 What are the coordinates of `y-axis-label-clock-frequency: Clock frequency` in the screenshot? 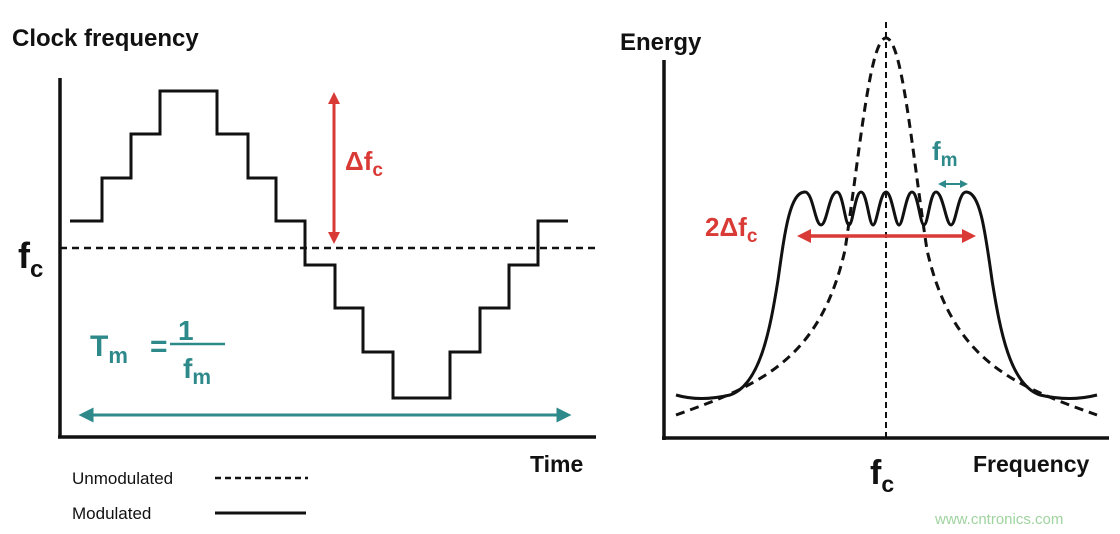 It's located at (105, 38).